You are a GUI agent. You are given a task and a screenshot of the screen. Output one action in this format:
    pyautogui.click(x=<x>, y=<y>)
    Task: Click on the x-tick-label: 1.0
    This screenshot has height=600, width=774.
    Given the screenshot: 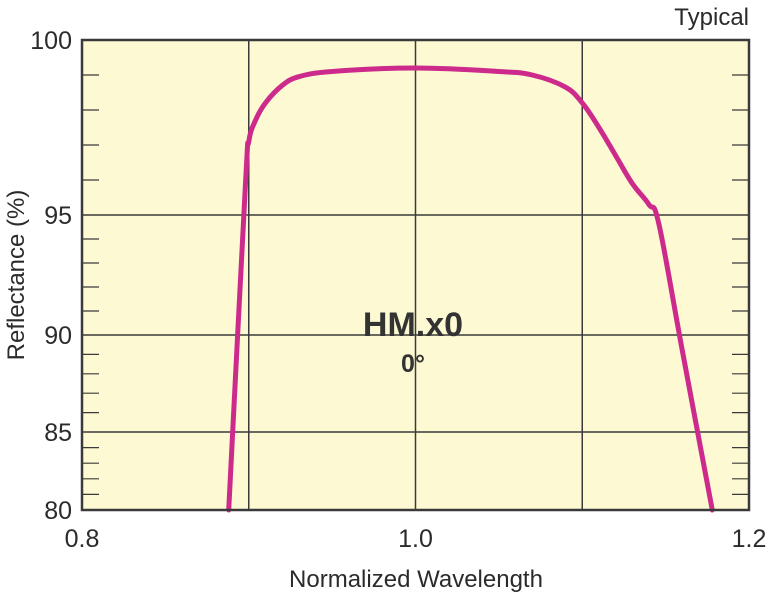 What is the action you would take?
    pyautogui.click(x=415, y=539)
    